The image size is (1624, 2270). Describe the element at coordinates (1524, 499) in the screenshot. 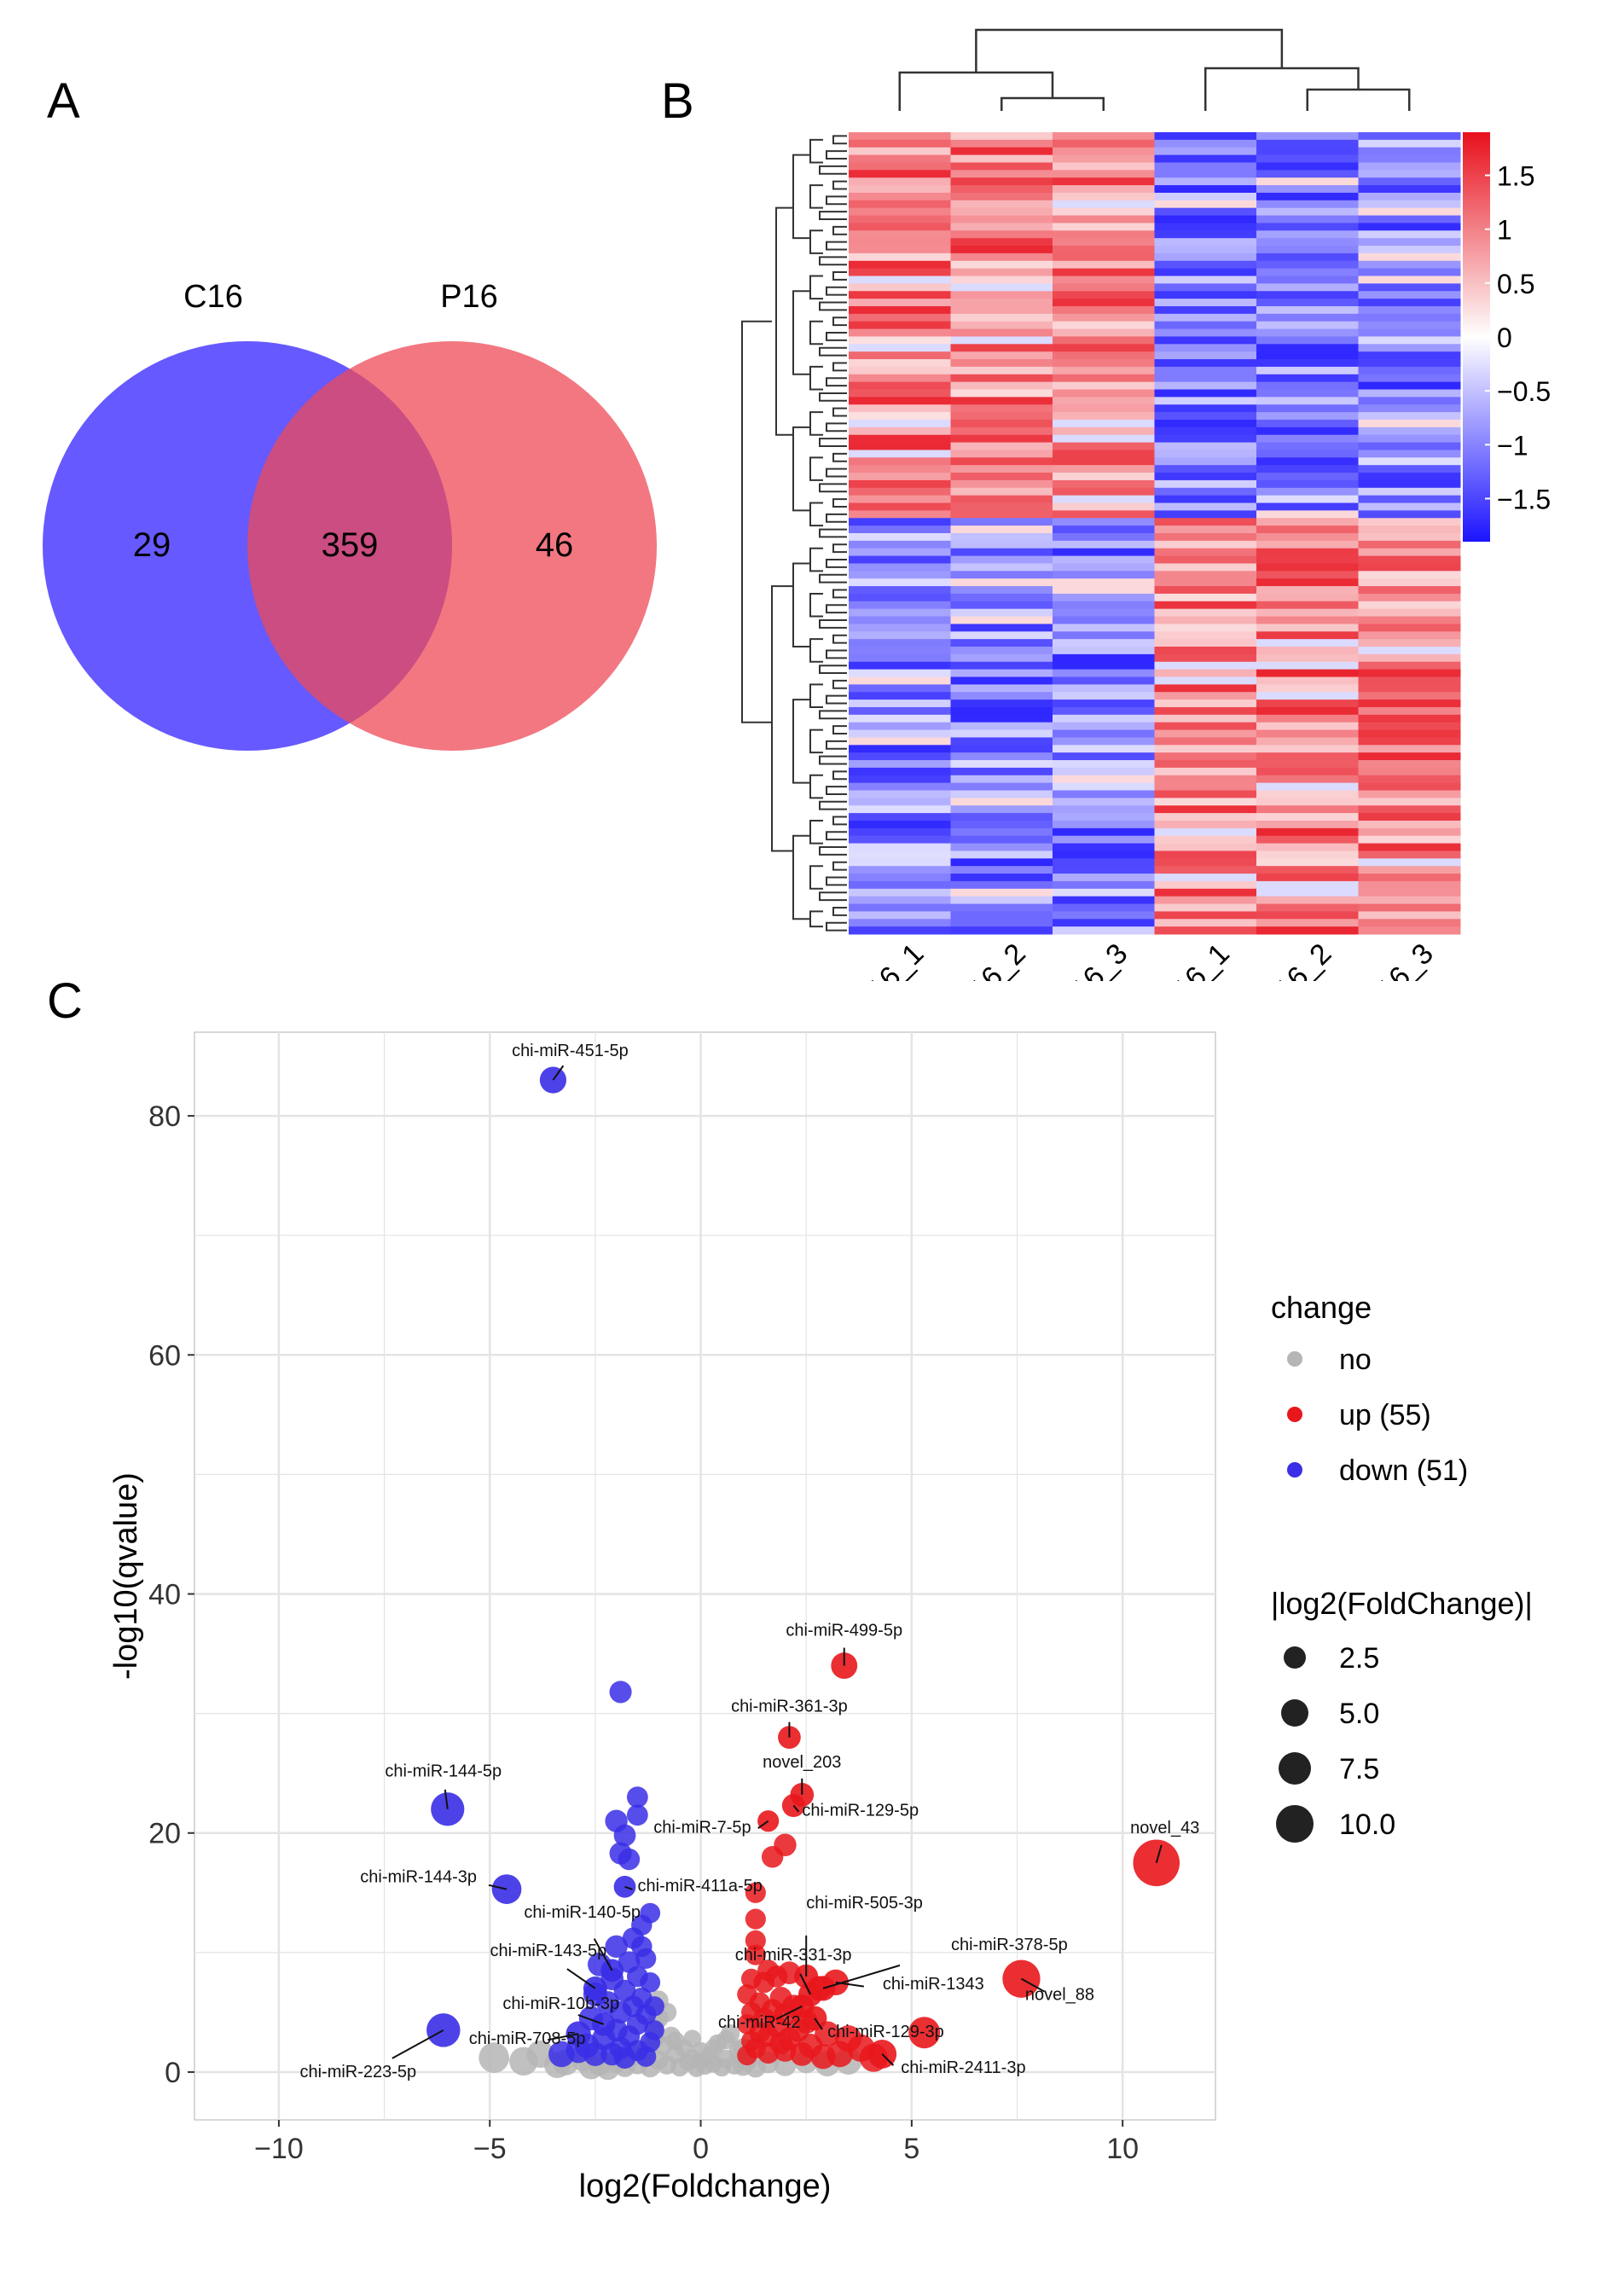

I see `colorbar-tick-label: −1.5` at that location.